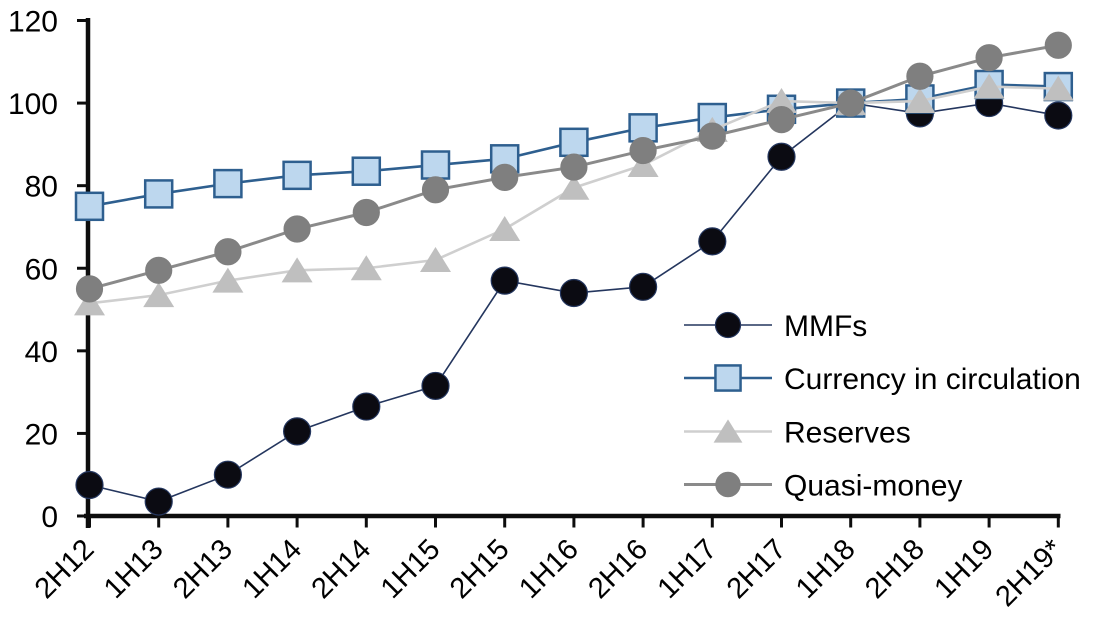  Describe the element at coordinates (203, 569) in the screenshot. I see `x-axis-tick-label: 2H13` at that location.